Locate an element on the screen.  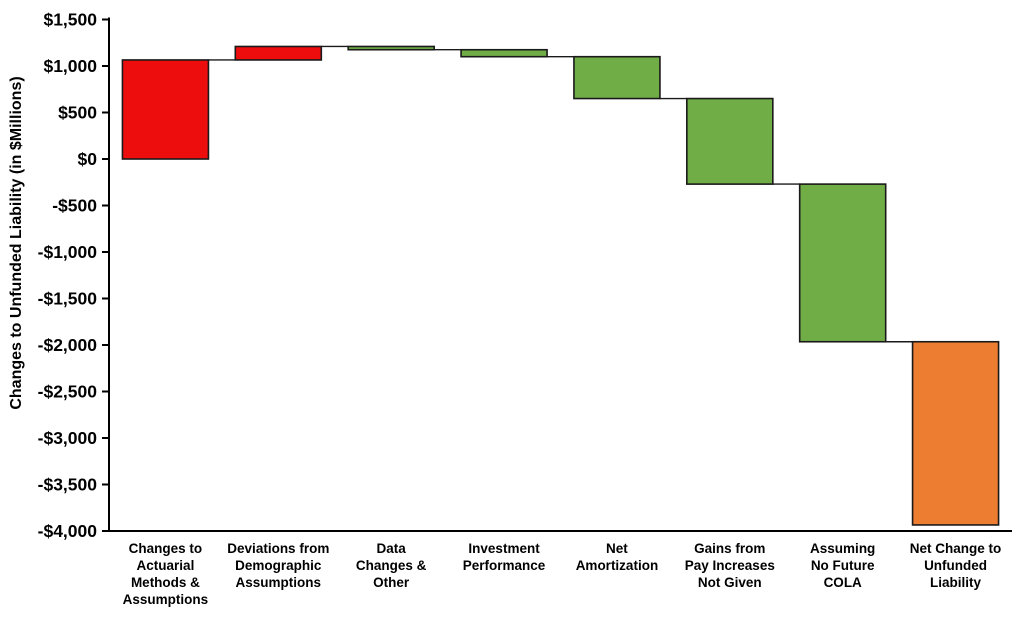
y-tick-label: -$1,000 is located at coordinates (68, 252).